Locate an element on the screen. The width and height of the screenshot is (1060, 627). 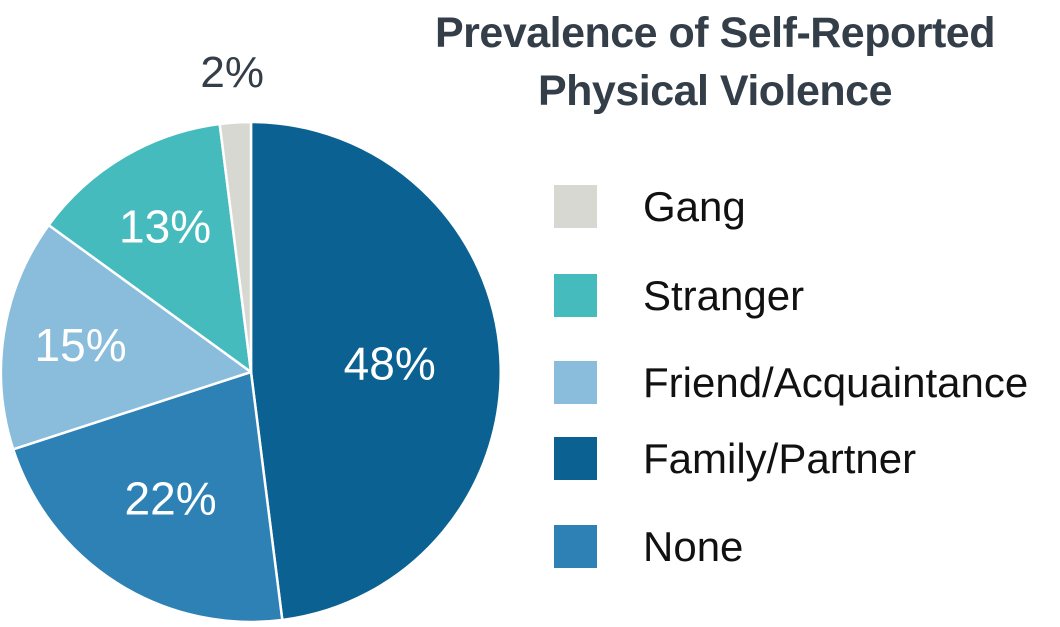
legend-item-friend-acquaintance: Friend/Acquaintance is located at coordinates (791, 382).